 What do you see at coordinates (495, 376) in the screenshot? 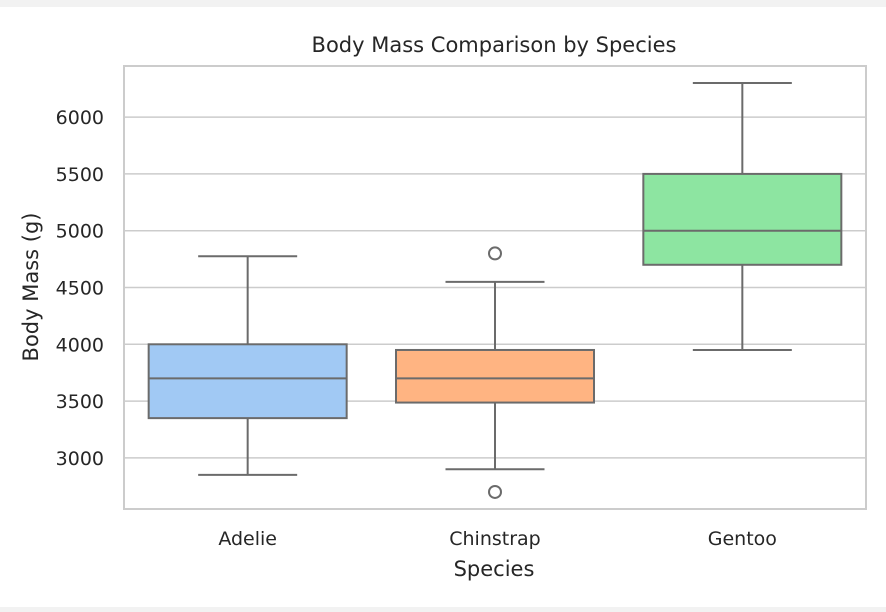
I see `iqr-box-chinstrap` at bounding box center [495, 376].